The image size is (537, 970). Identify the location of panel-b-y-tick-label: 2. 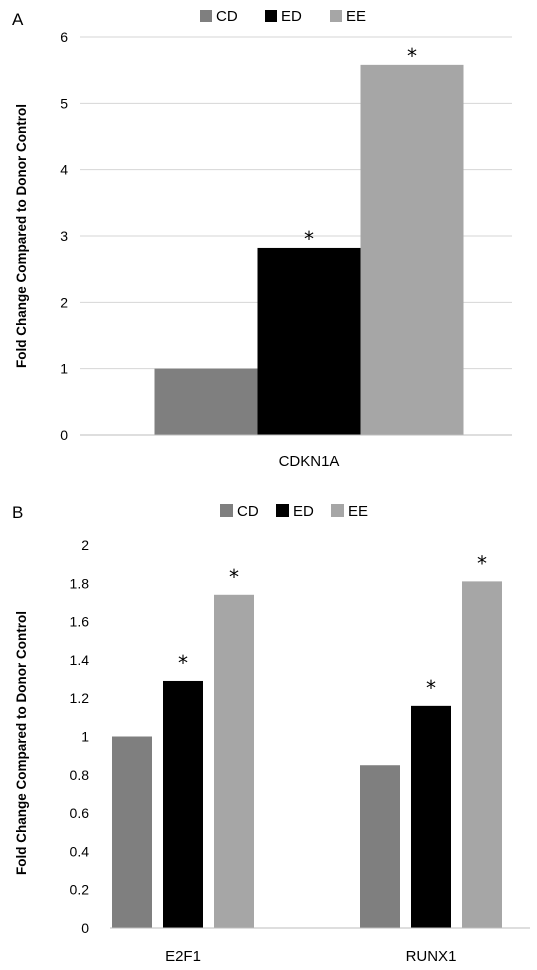
(85, 545).